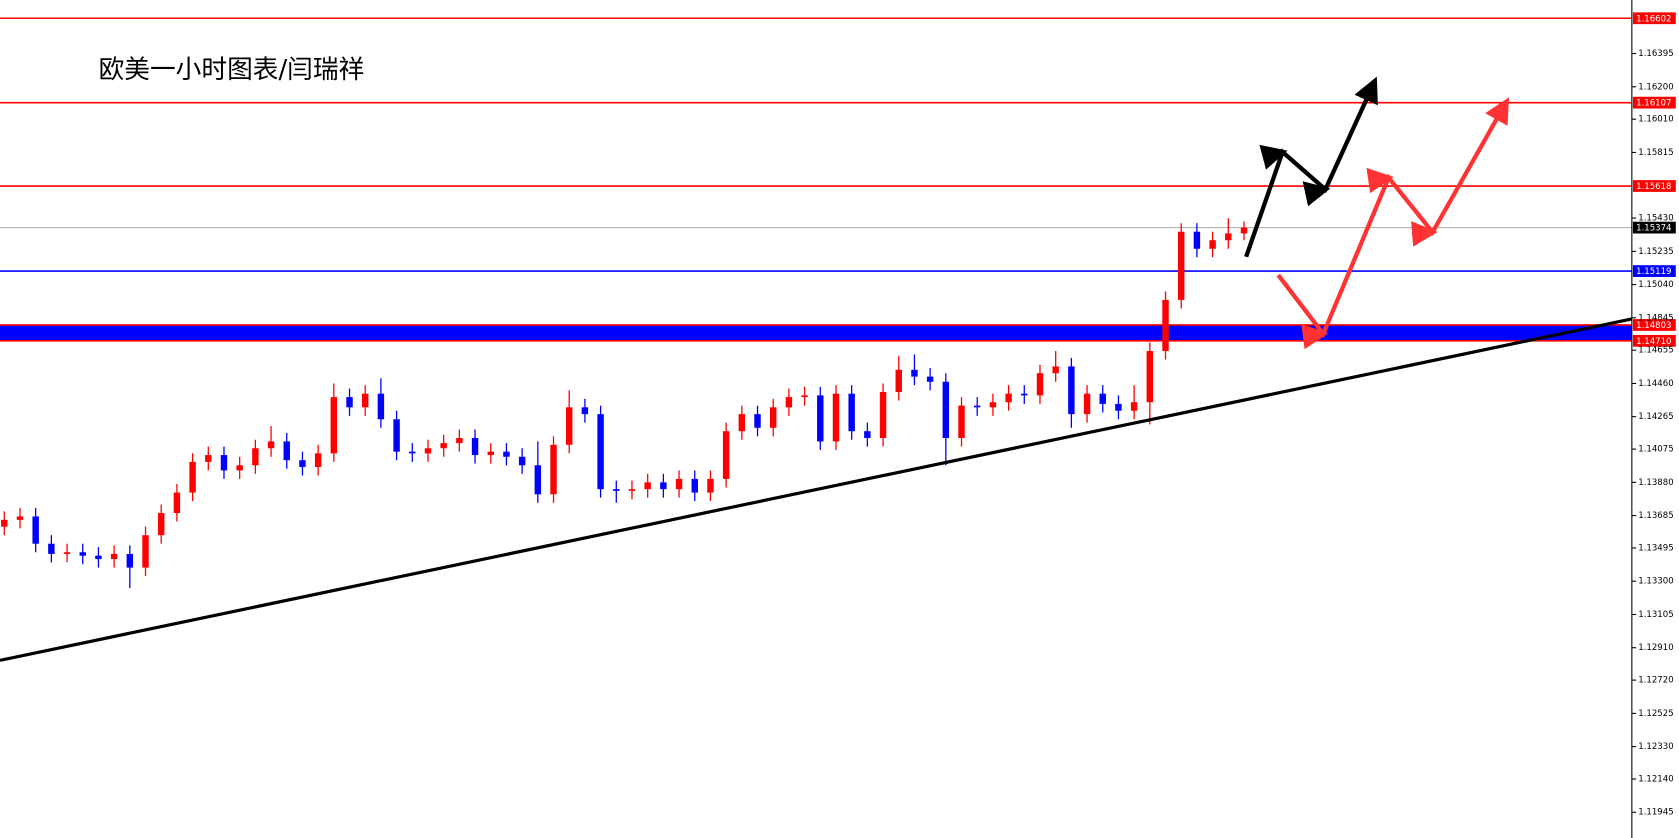 The image size is (1679, 838). I want to click on level-label: 1.16602, so click(1653, 19).